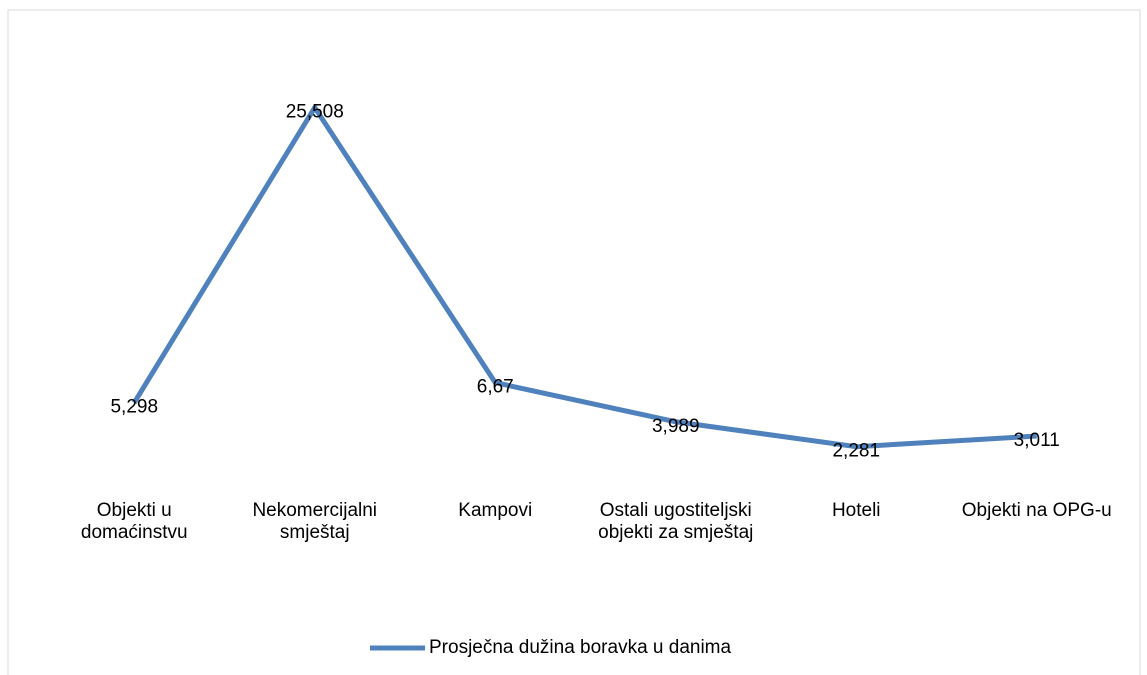 The height and width of the screenshot is (675, 1147). What do you see at coordinates (495, 387) in the screenshot?
I see `data-label: 6,67` at bounding box center [495, 387].